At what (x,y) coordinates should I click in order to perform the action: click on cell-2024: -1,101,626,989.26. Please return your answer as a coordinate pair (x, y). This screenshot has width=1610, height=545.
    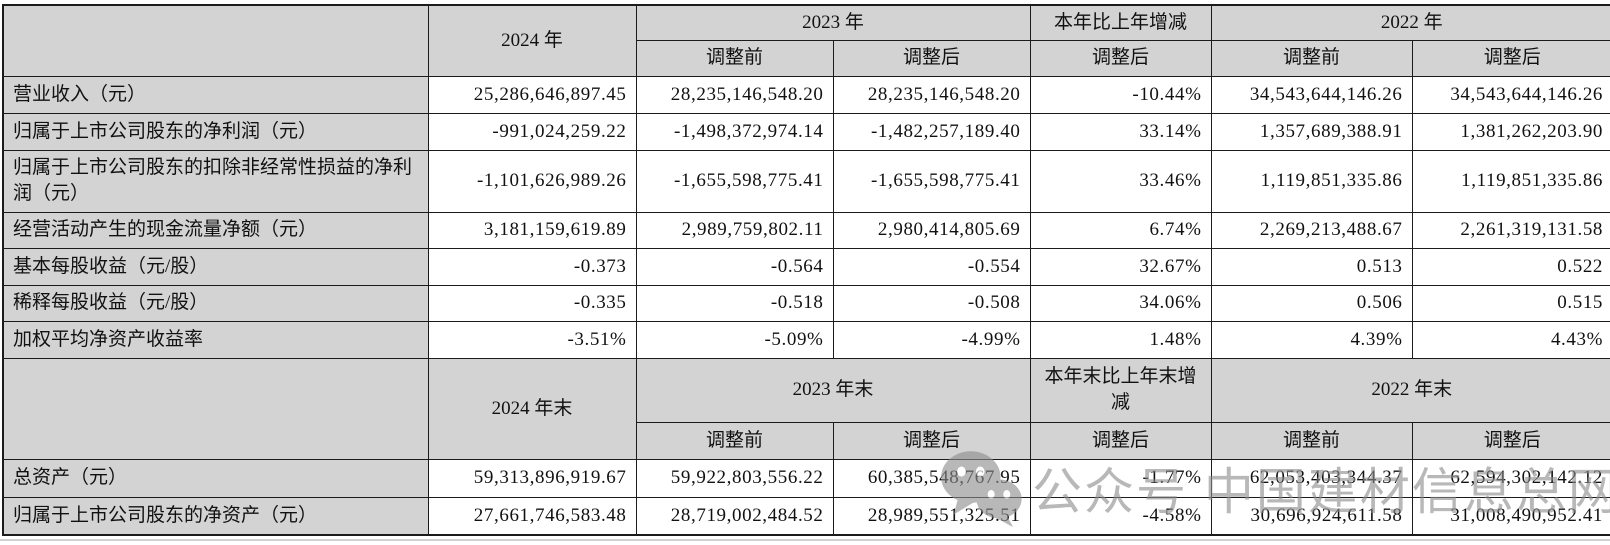
    Looking at the image, I should click on (532, 181).